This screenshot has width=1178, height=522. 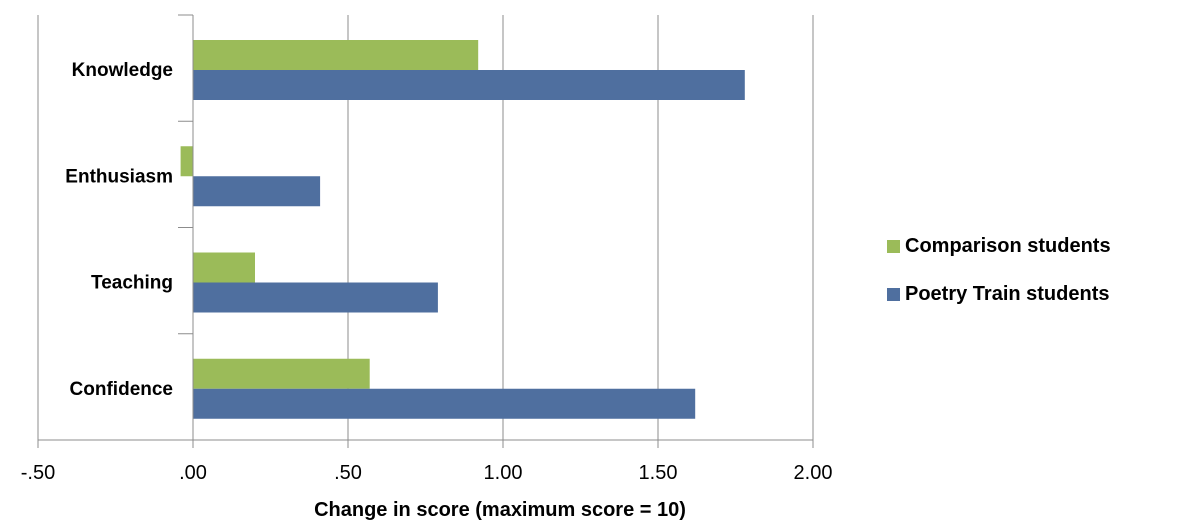 I want to click on bar-poetry-train-enthusiasm, so click(x=257, y=191).